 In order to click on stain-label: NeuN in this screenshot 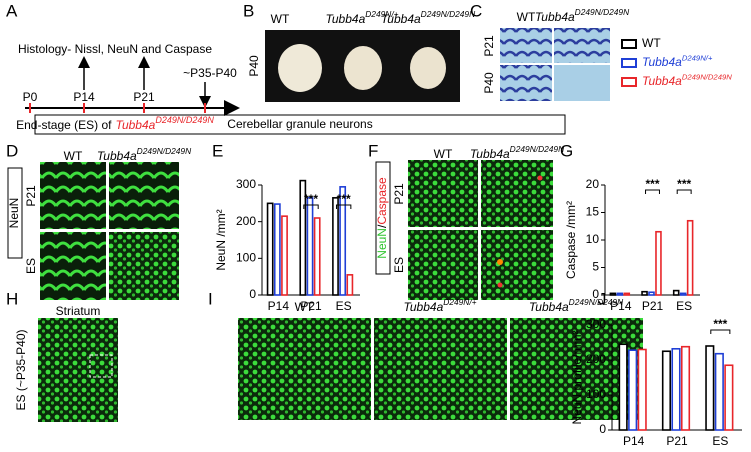, I will do `click(14, 213)`.